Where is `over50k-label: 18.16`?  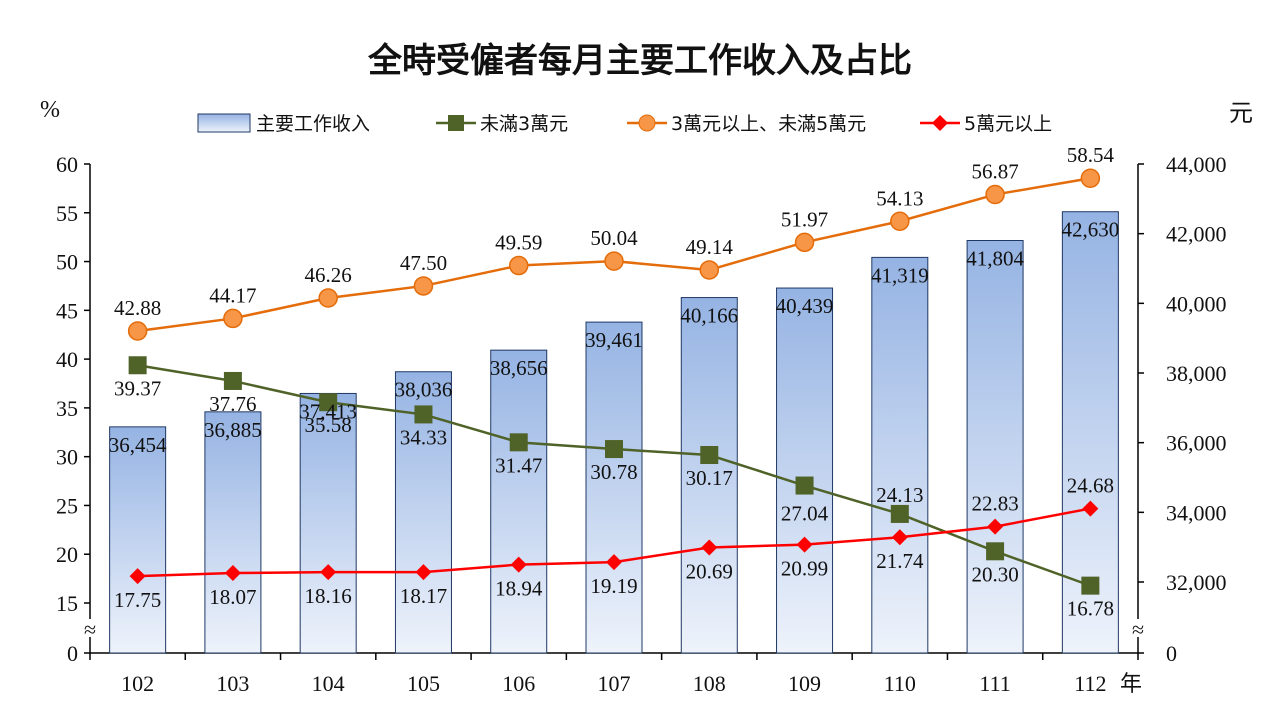 over50k-label: 18.16 is located at coordinates (328, 596).